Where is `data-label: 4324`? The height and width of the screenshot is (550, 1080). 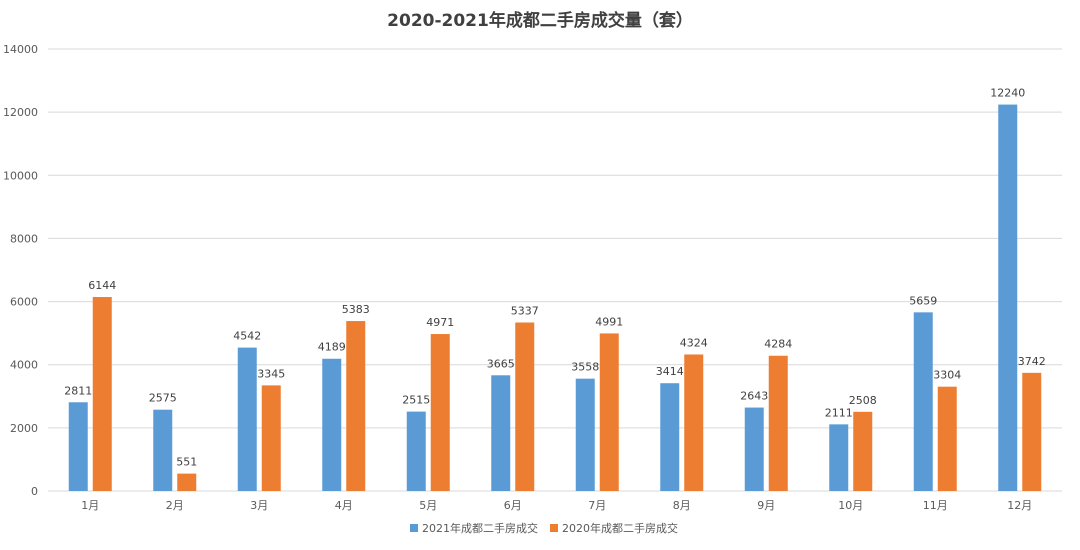 data-label: 4324 is located at coordinates (694, 342).